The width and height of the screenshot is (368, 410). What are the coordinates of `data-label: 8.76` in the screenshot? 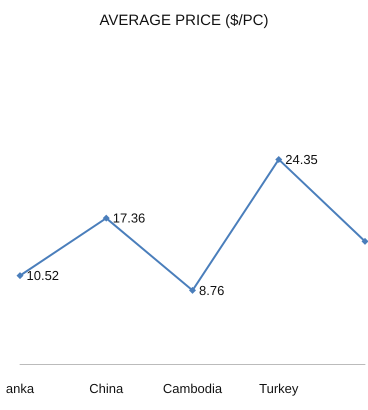 It's located at (211, 290).